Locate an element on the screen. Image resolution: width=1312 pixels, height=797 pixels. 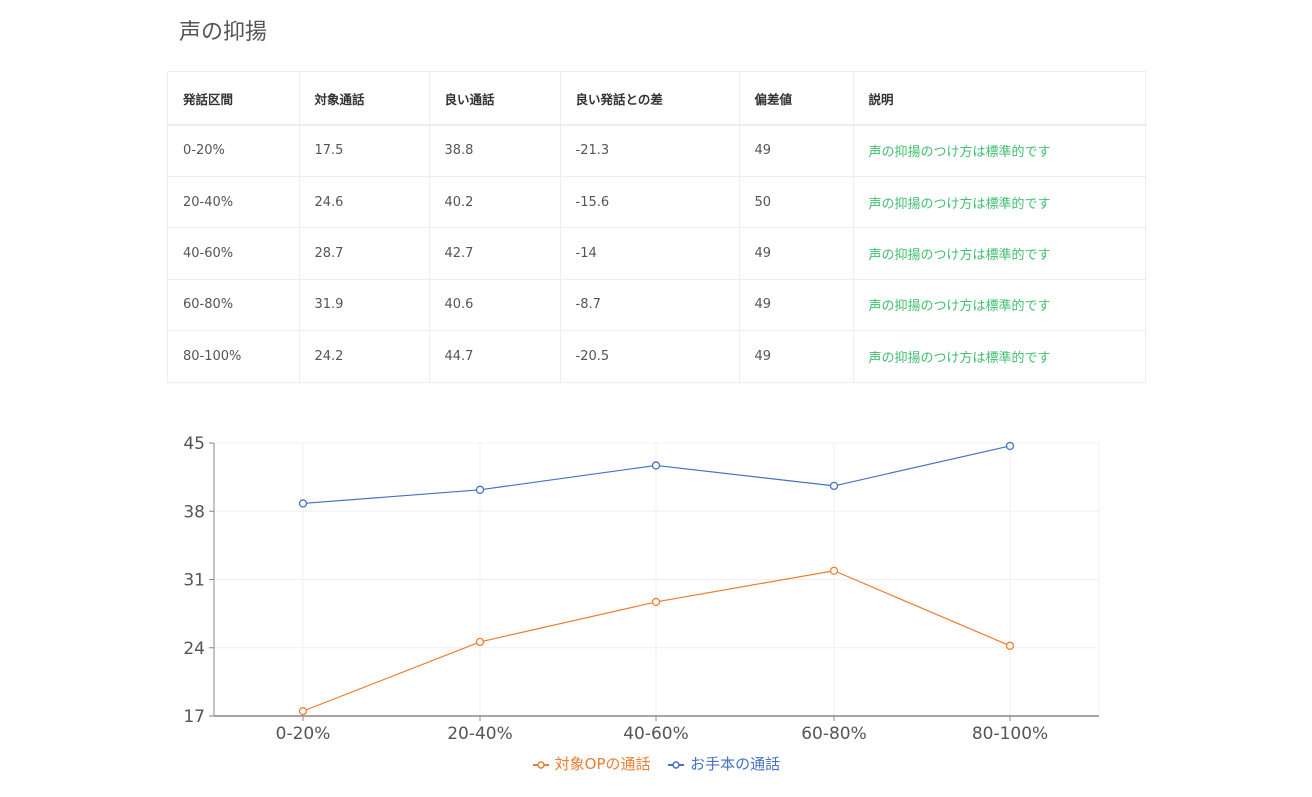
cell-good-call: 40.6 is located at coordinates (495, 305).